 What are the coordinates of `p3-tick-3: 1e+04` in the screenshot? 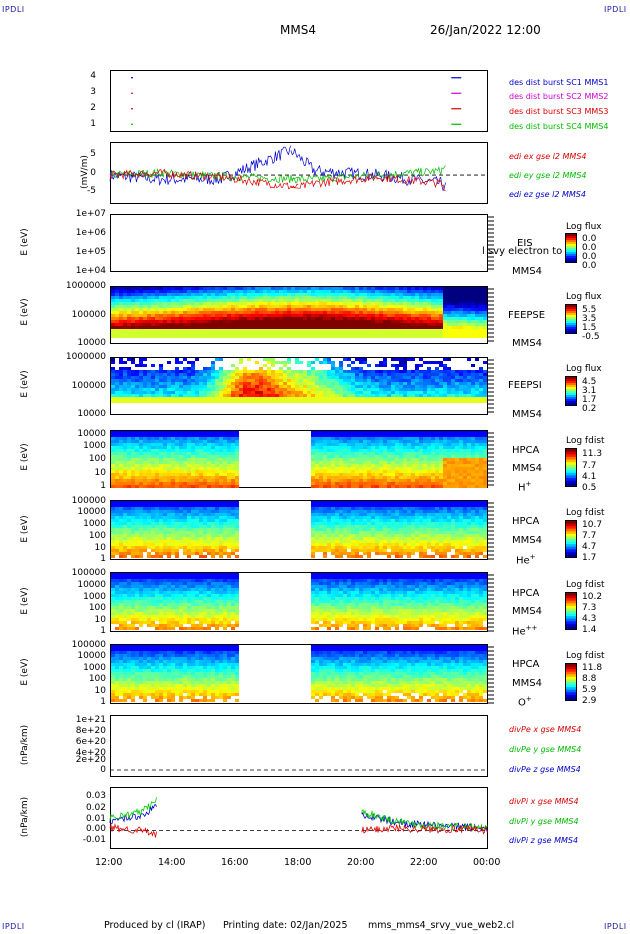 It's located at (90, 271).